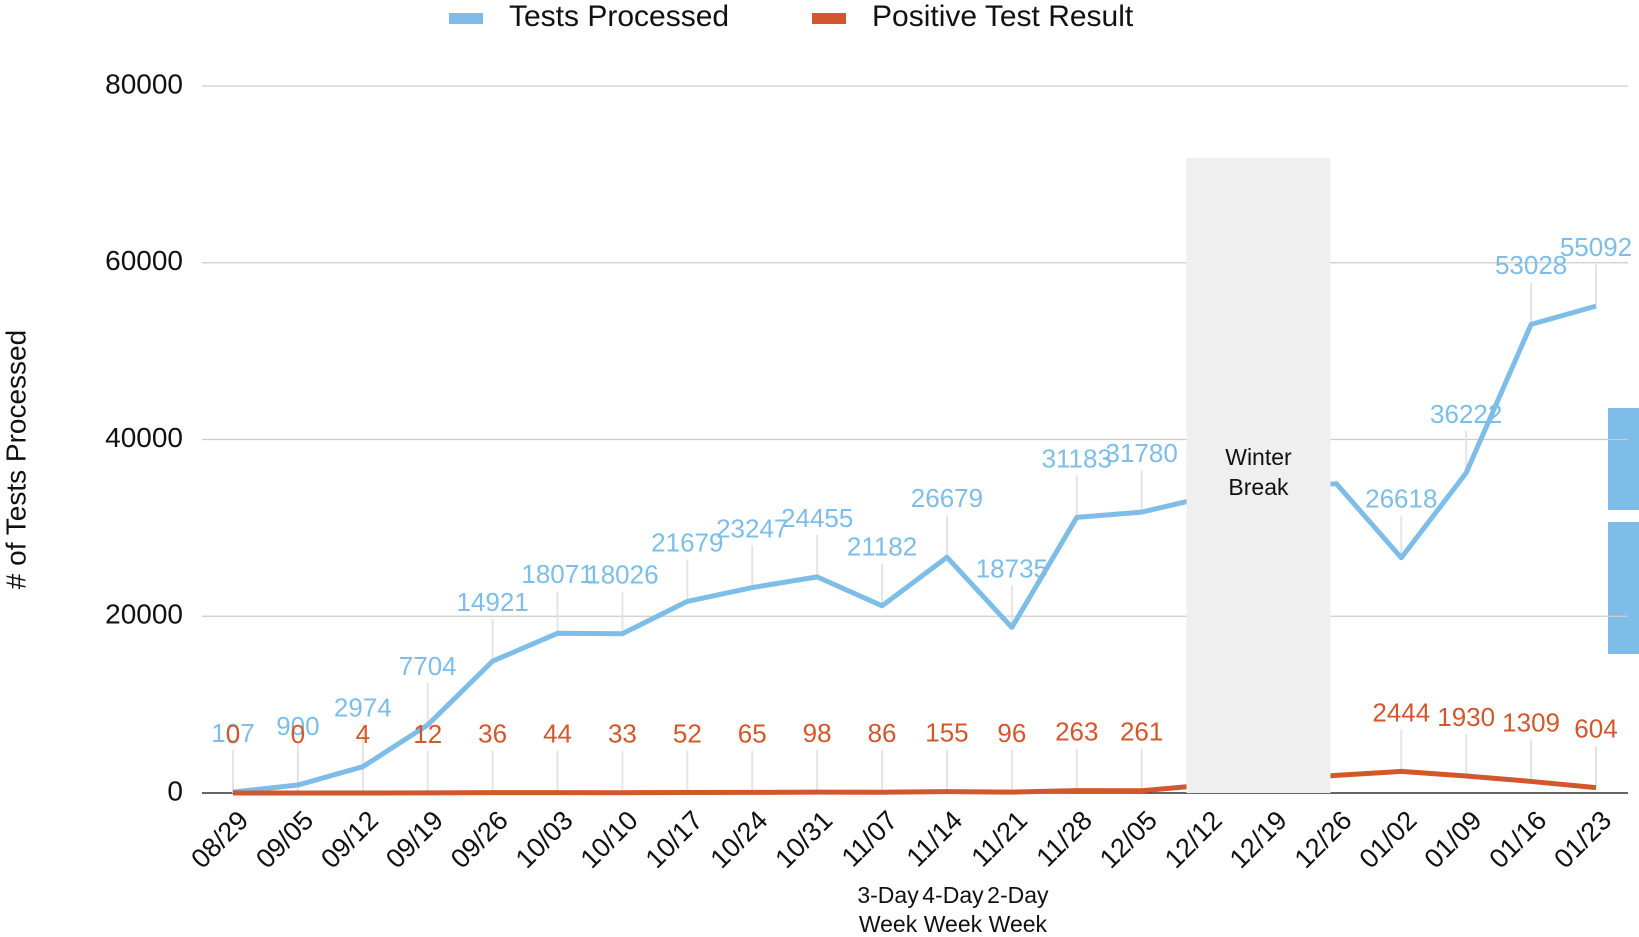 The width and height of the screenshot is (1639, 937). Describe the element at coordinates (1018, 895) in the screenshot. I see `note-line: 2-Day` at that location.